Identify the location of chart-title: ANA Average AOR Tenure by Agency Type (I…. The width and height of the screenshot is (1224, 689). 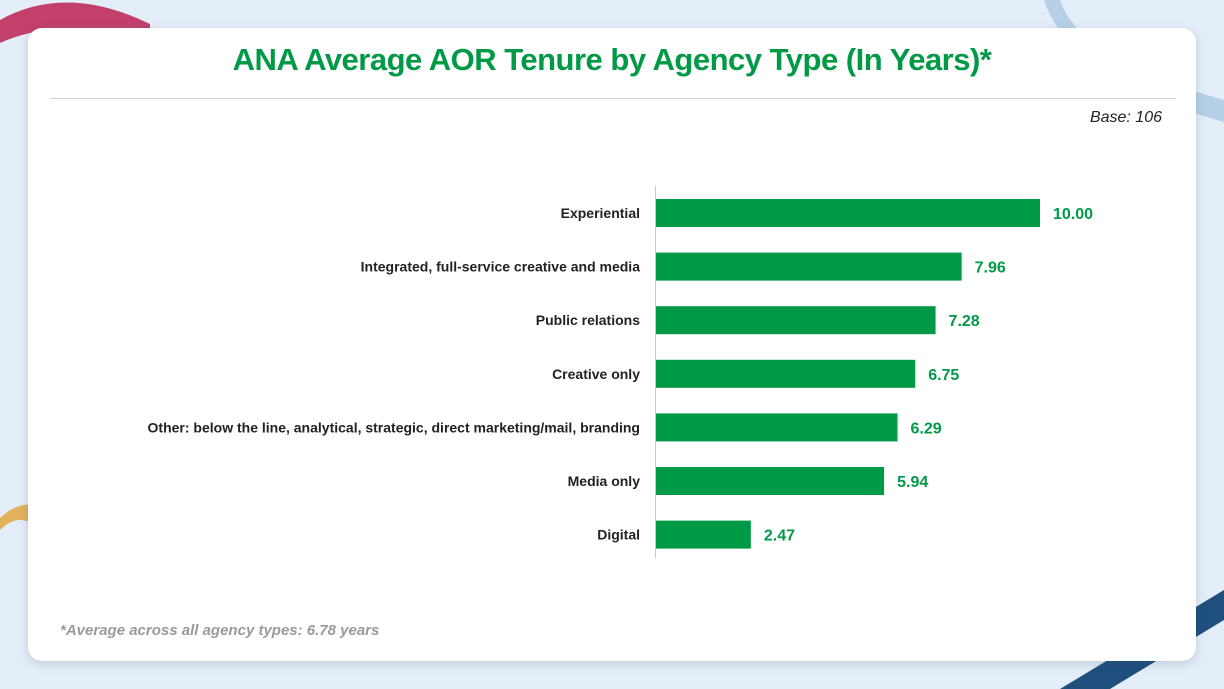
(612, 59).